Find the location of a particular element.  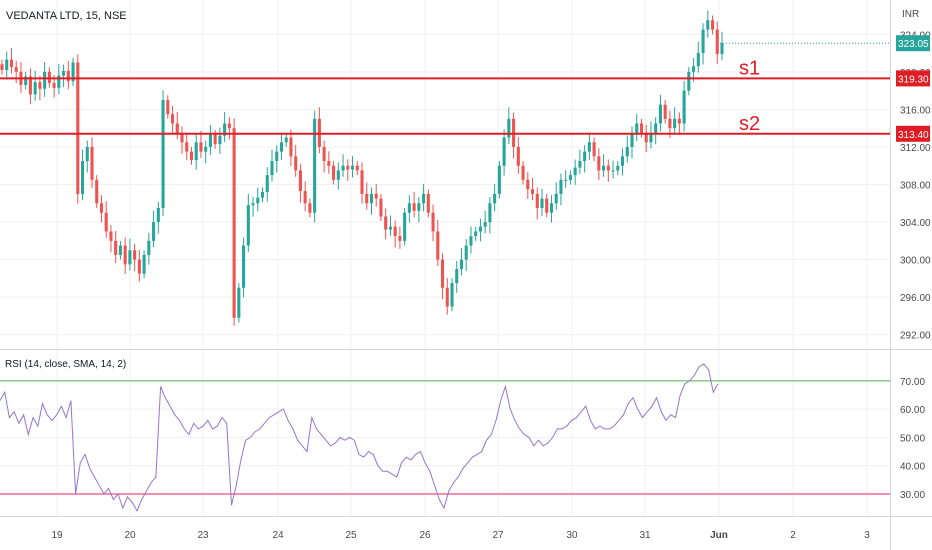

time-tick-label: 3 is located at coordinates (867, 535).